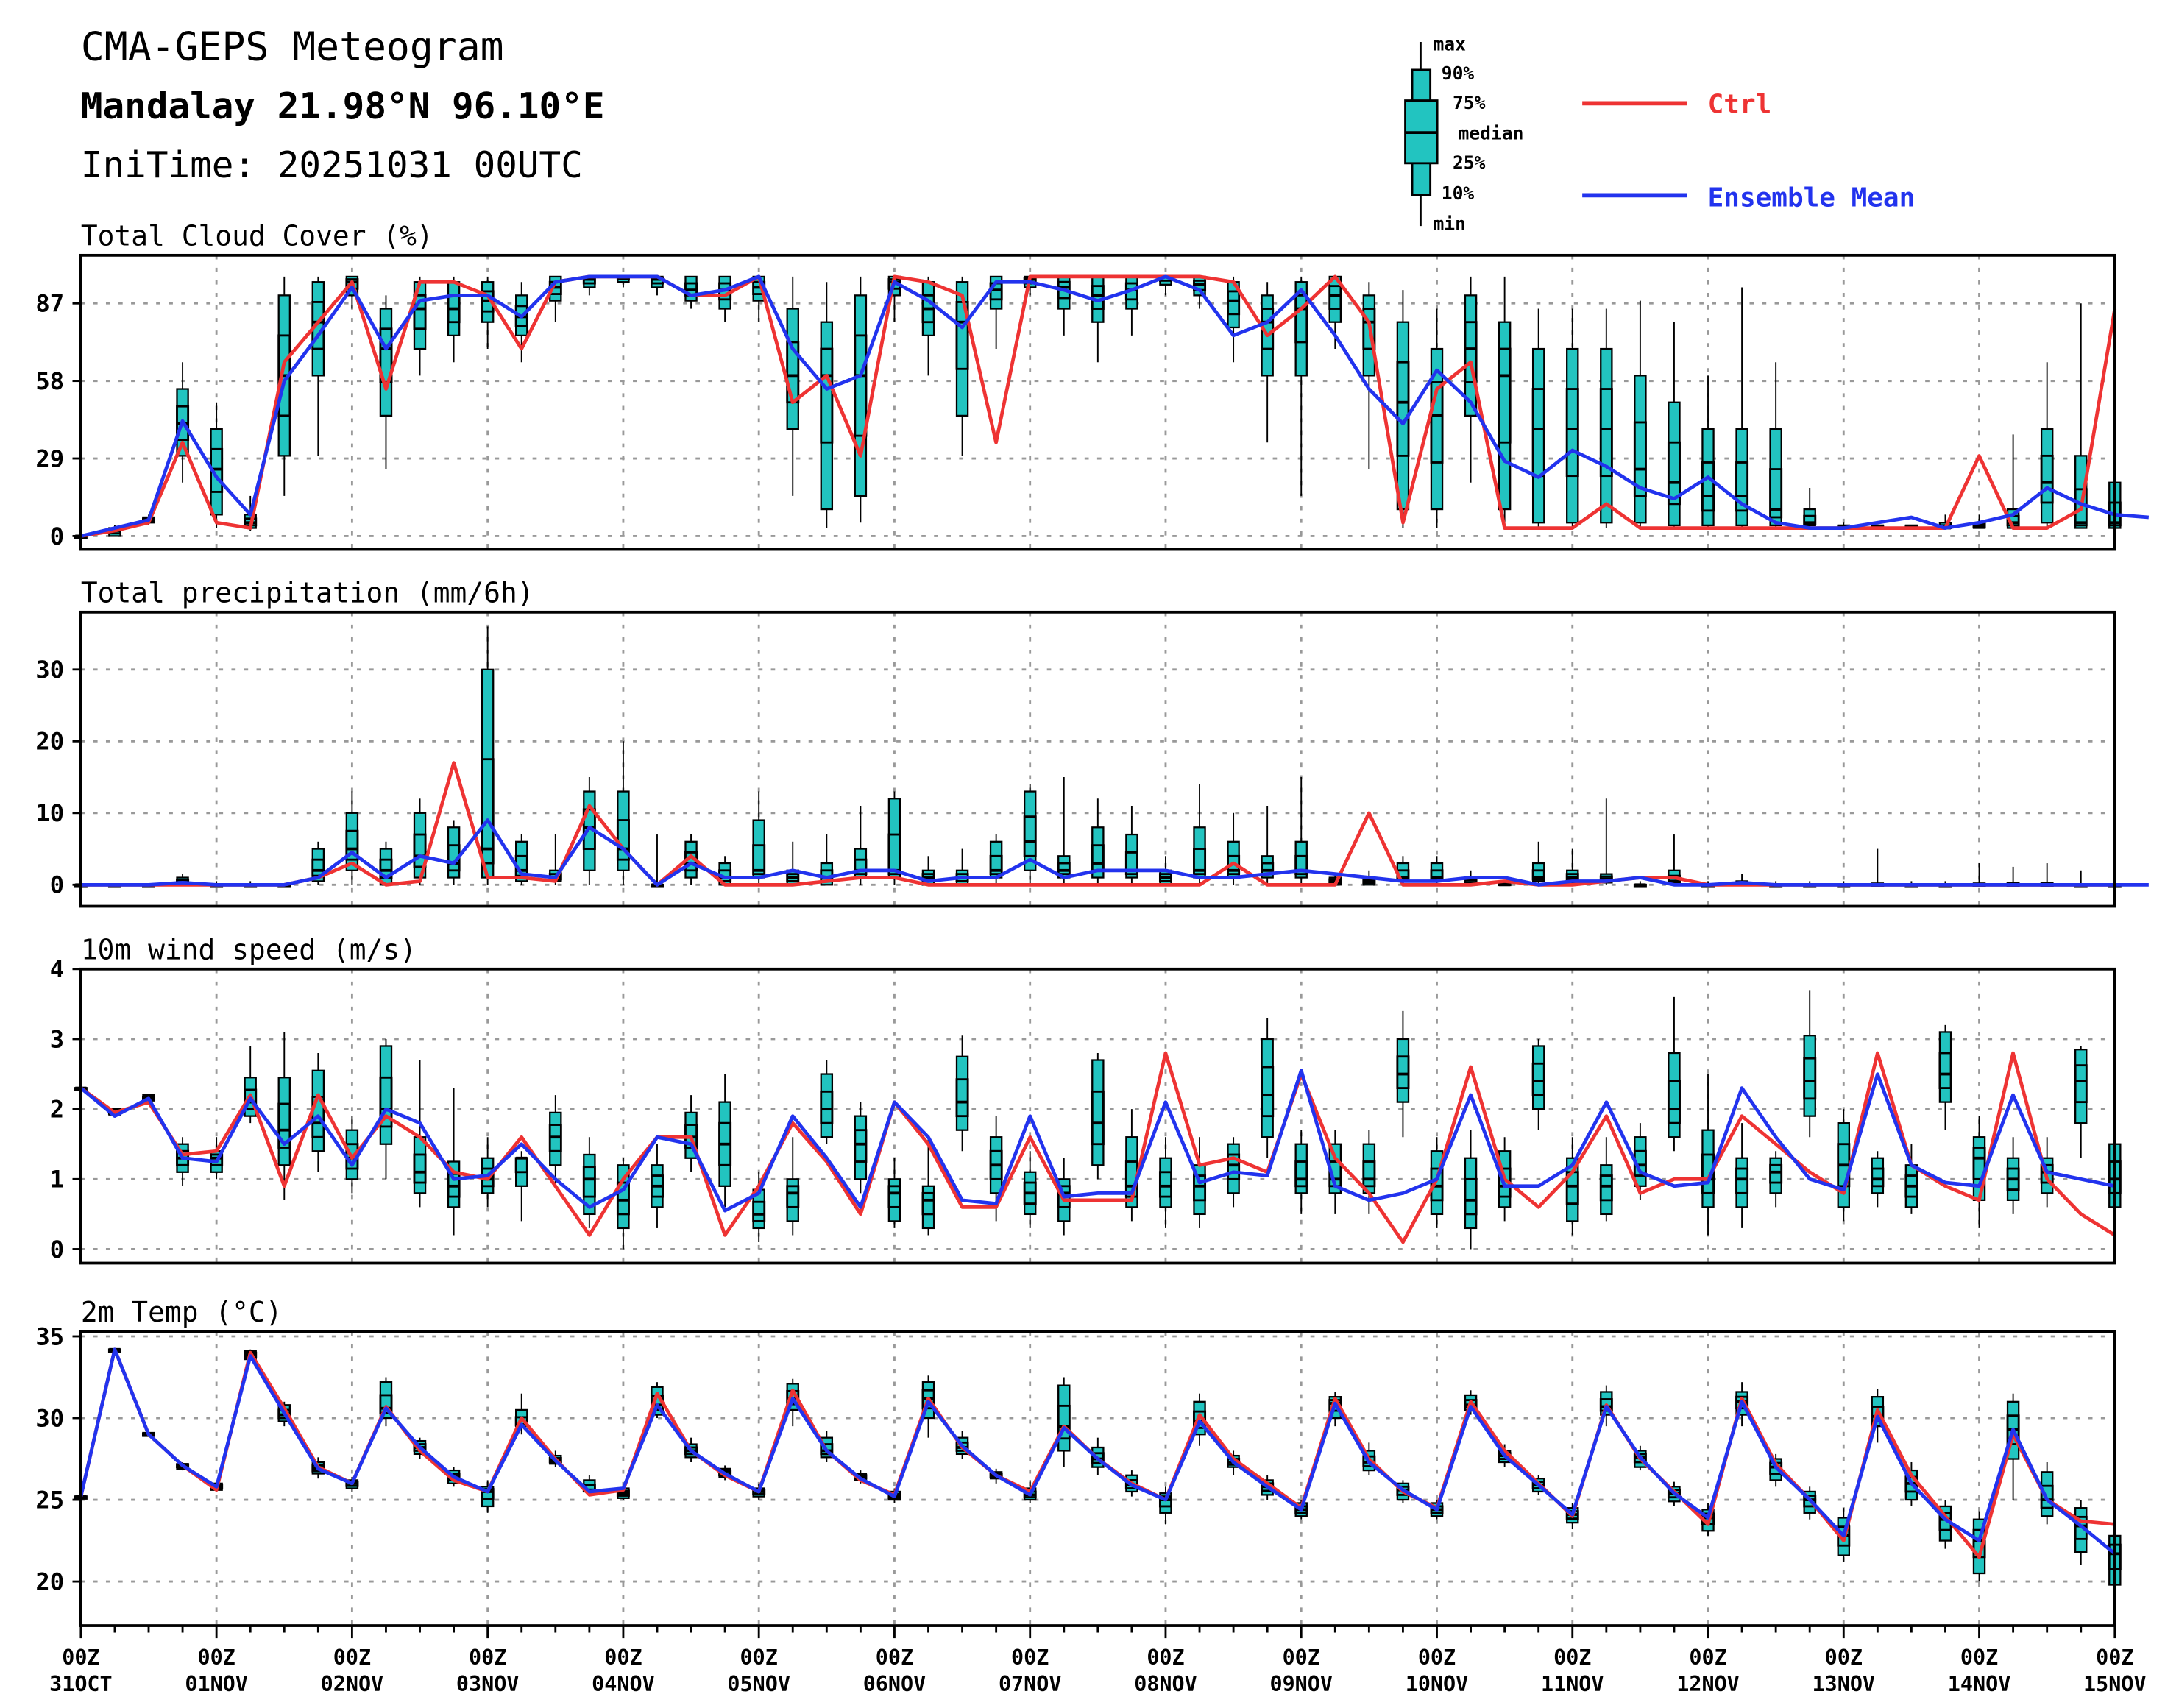  Describe the element at coordinates (49, 670) in the screenshot. I see `y-tick-label: 30` at that location.